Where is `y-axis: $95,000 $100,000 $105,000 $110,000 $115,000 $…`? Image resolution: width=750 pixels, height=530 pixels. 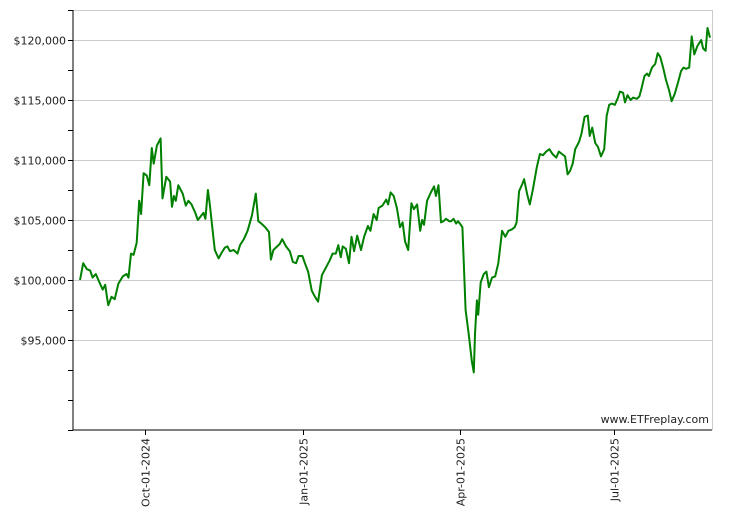
y-axis: $95,000 $100,000 $105,000 $110,000 $115,000 $… is located at coordinates (43, 220).